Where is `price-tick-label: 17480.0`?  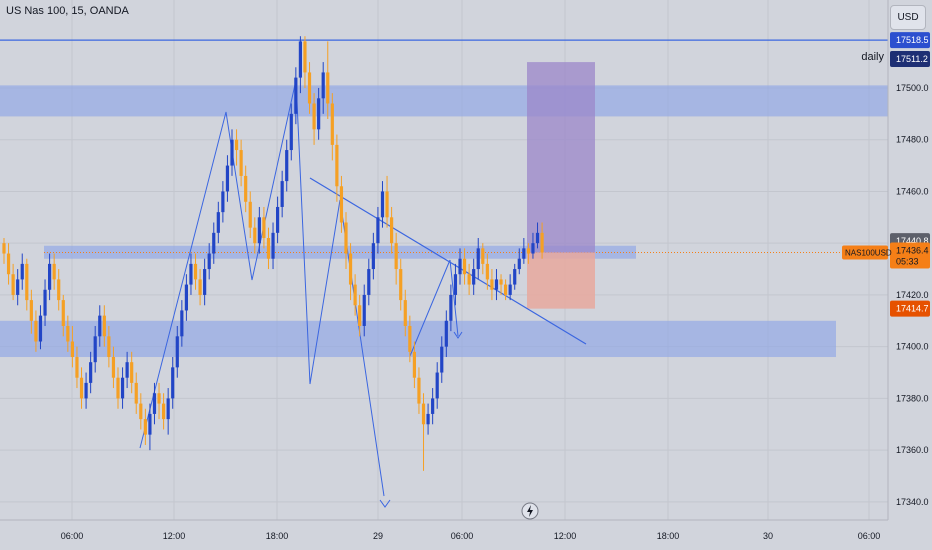 price-tick-label: 17480.0 is located at coordinates (912, 140).